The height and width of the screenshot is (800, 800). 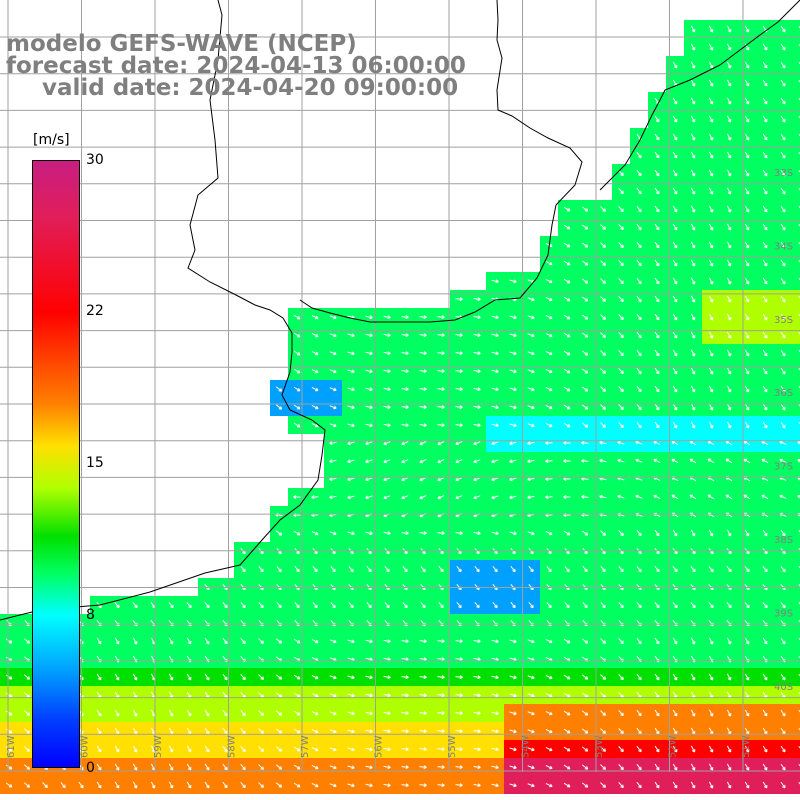 What do you see at coordinates (783, 687) in the screenshot?
I see `latitude-label: 40S` at bounding box center [783, 687].